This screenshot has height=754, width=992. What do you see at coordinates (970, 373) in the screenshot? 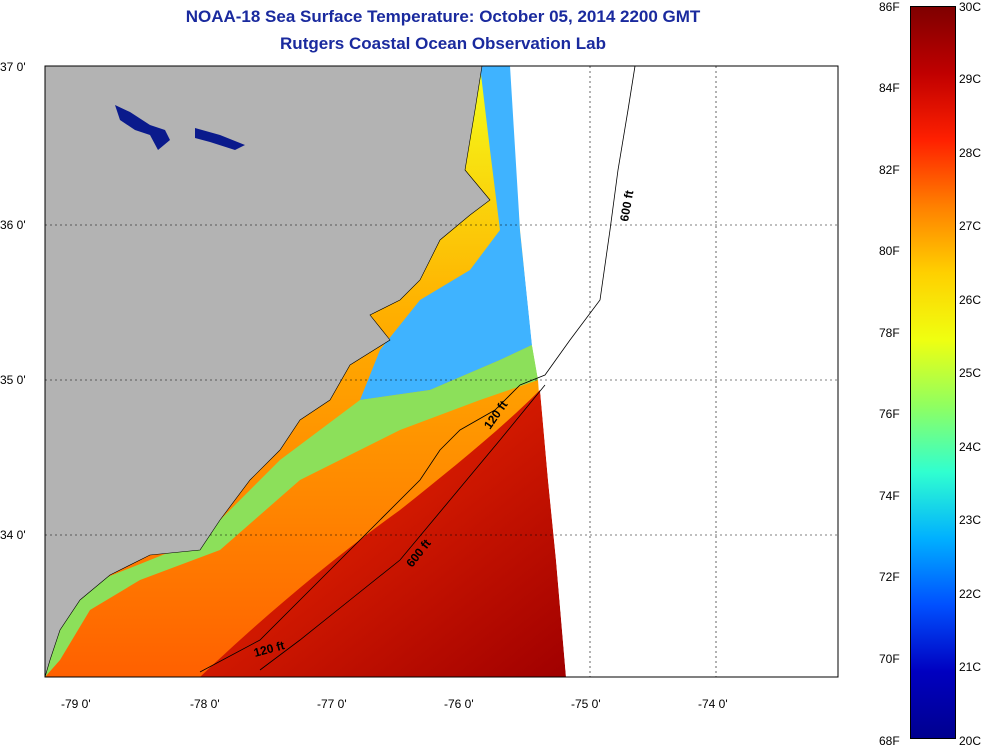
I see `celsius-label: 25C` at bounding box center [970, 373].